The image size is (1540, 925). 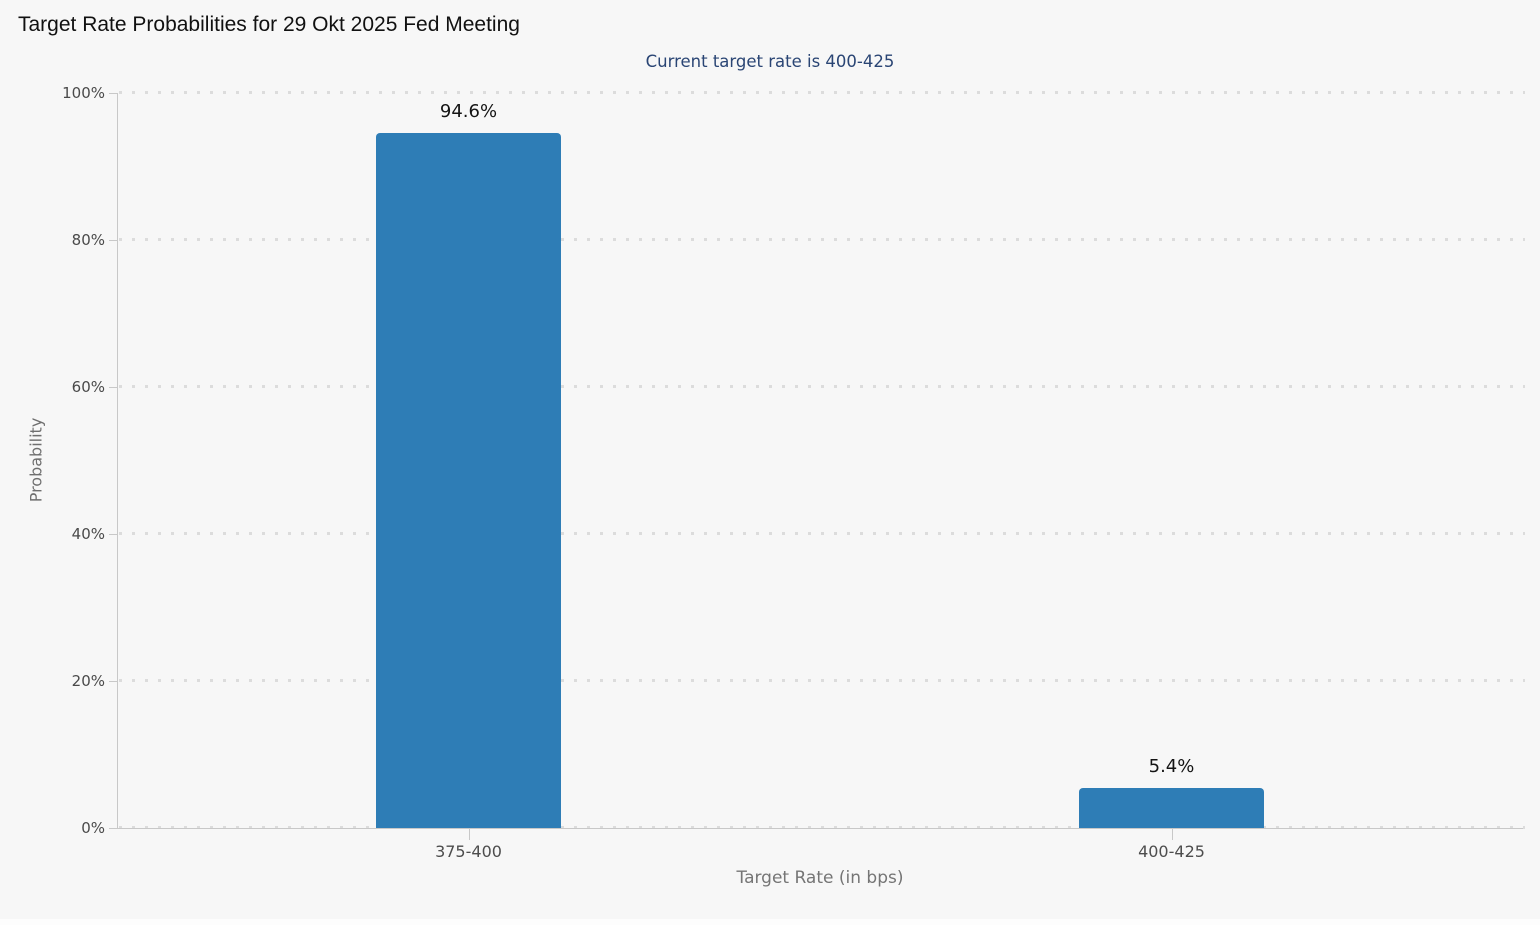 I want to click on y-tick-label-100: 100%, so click(x=83, y=93).